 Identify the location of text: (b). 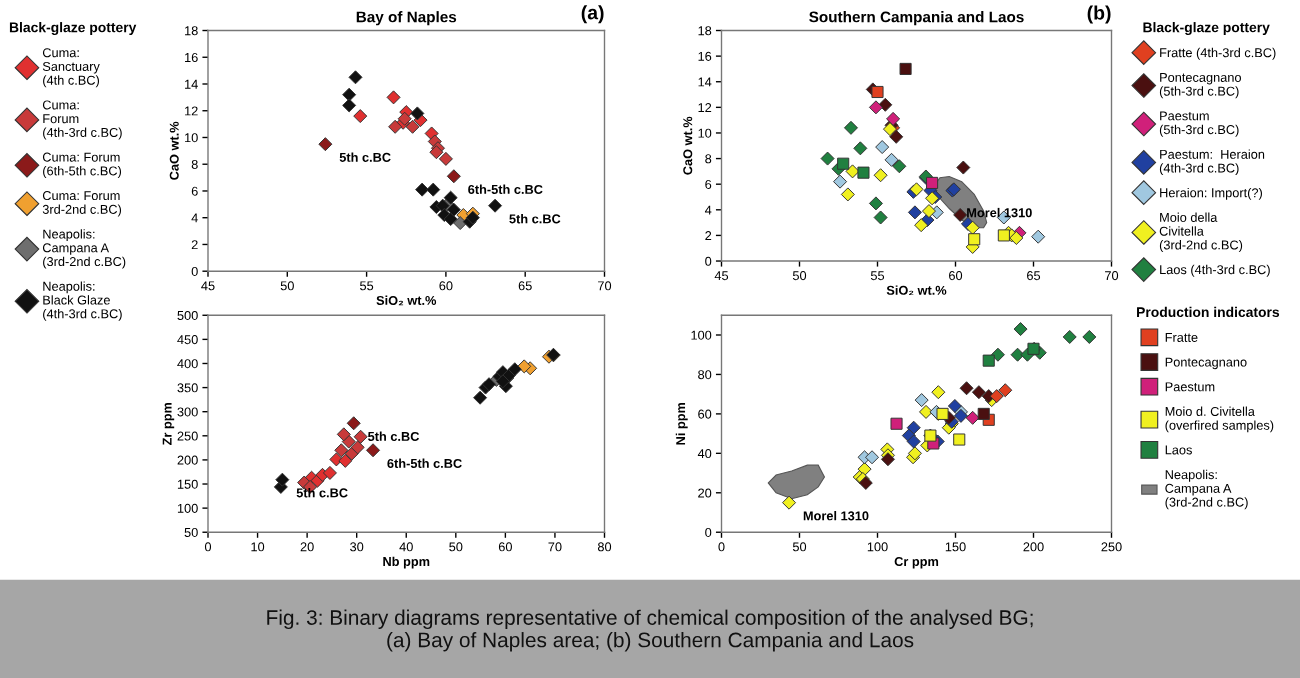
(1099, 14).